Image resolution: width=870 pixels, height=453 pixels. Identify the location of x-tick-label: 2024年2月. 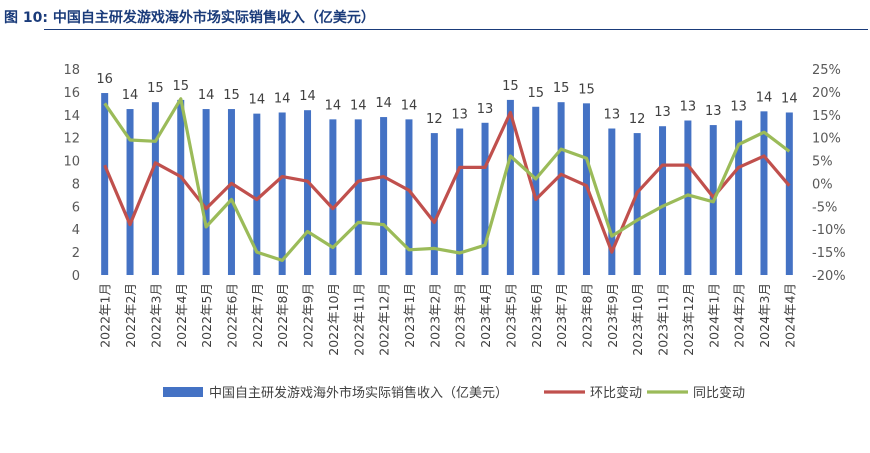
(739, 315).